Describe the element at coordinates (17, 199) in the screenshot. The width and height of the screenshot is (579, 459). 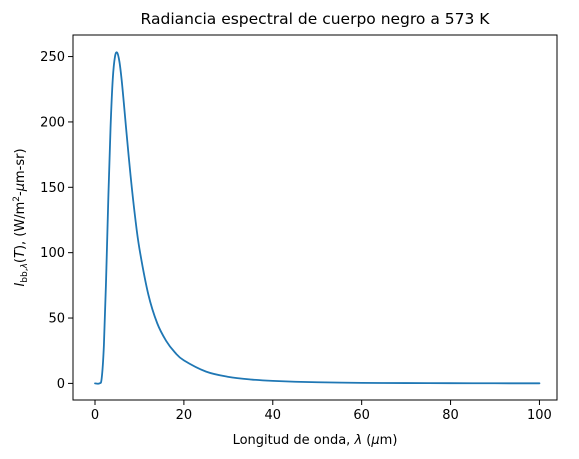
I see `y-axis-label-sup-2: 2` at that location.